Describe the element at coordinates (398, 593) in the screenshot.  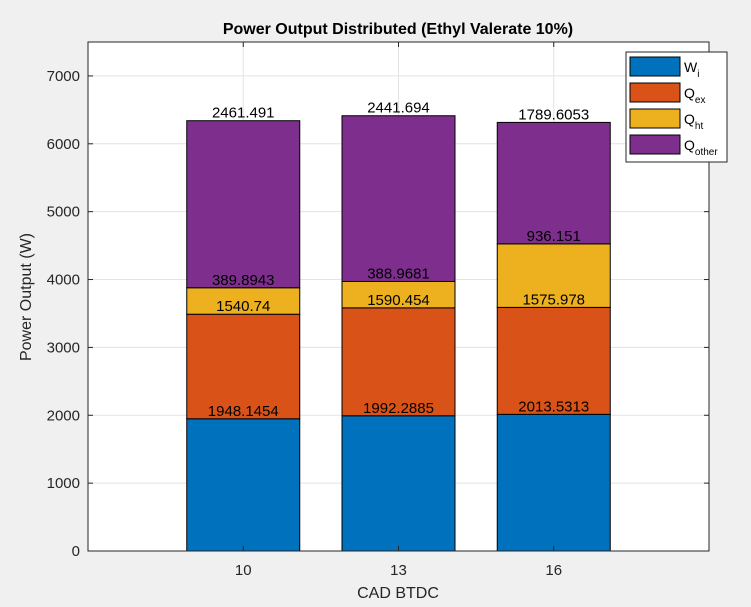
I see `x-axis-label: CAD BTDC` at that location.